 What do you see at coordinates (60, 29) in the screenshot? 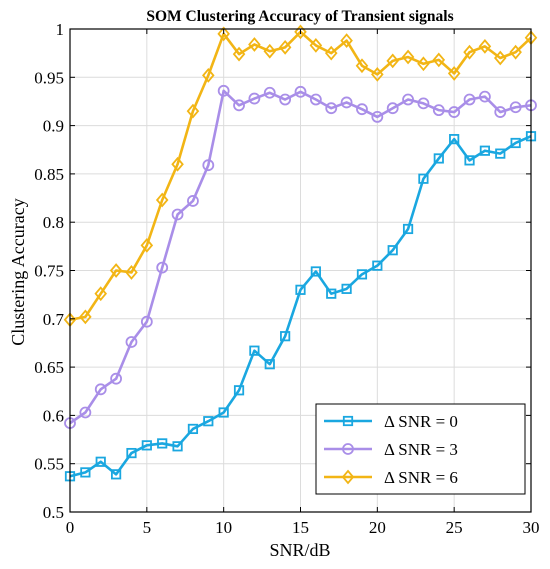
I see `y-tick-label: 1` at bounding box center [60, 29].